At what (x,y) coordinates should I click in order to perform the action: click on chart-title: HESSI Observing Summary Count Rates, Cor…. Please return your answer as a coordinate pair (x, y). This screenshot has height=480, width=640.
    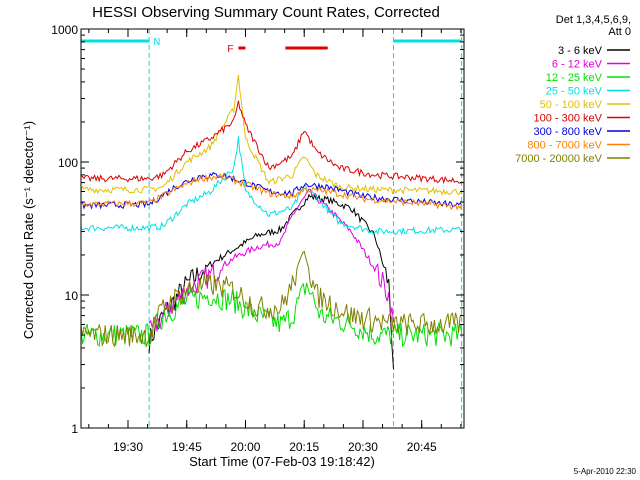
    Looking at the image, I should click on (266, 12).